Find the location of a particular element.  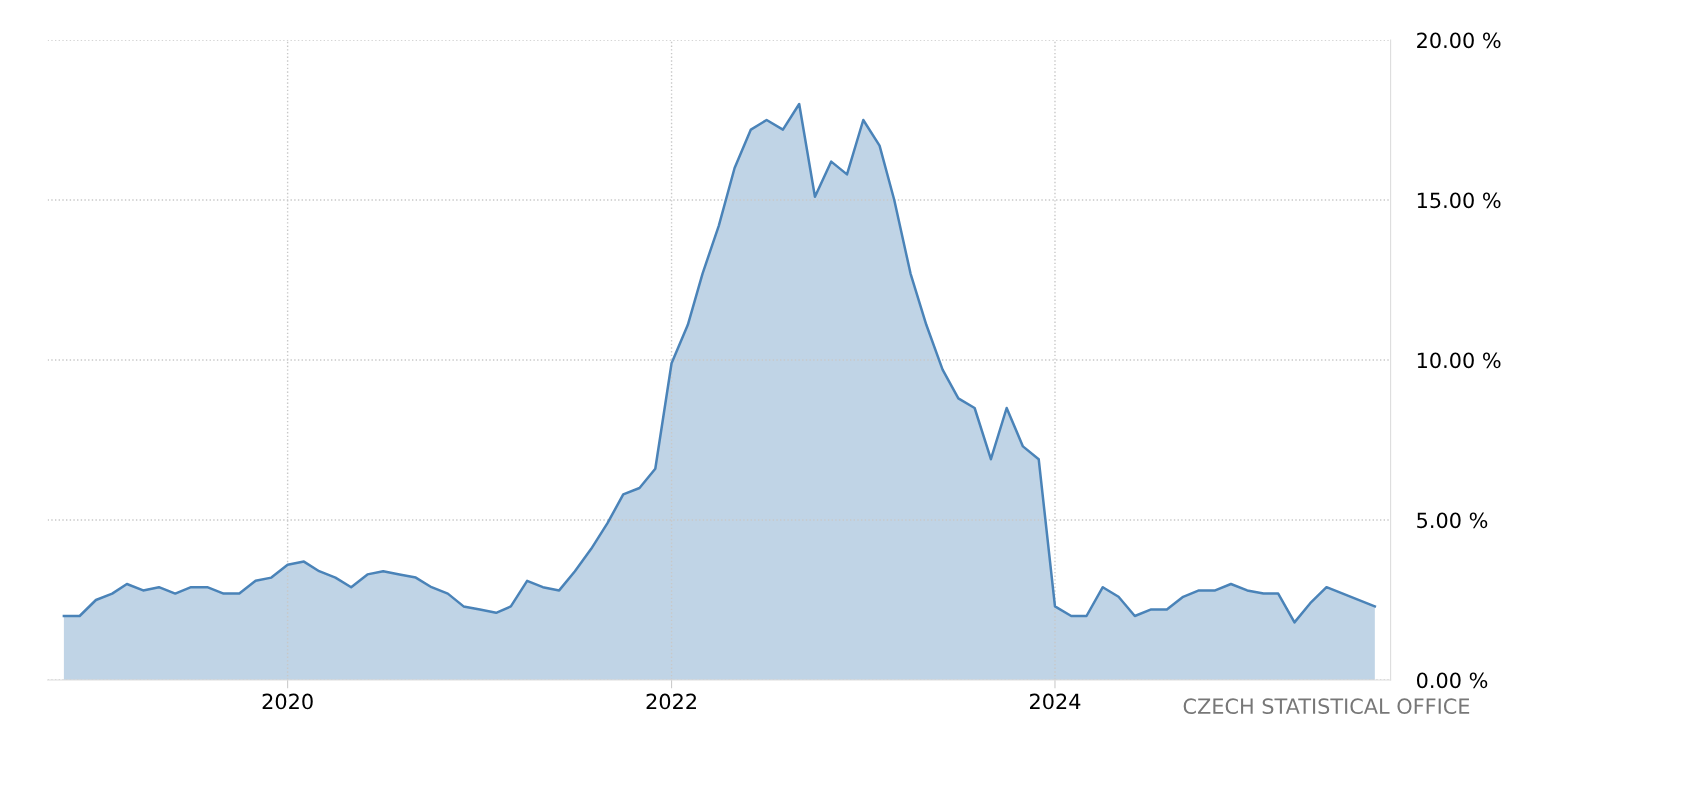

x-tick-label: 2020 is located at coordinates (287, 701).